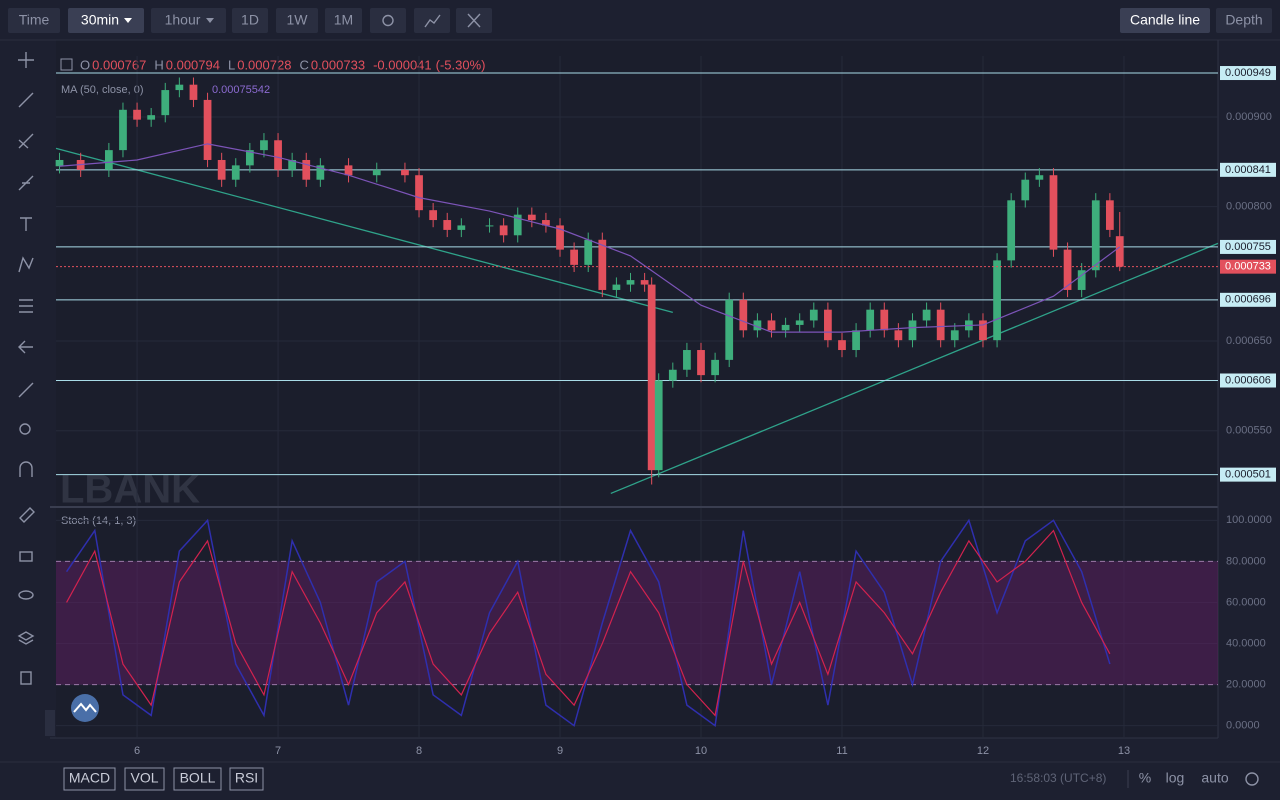  I want to click on y-tick-label: 0.000650, so click(1249, 341).